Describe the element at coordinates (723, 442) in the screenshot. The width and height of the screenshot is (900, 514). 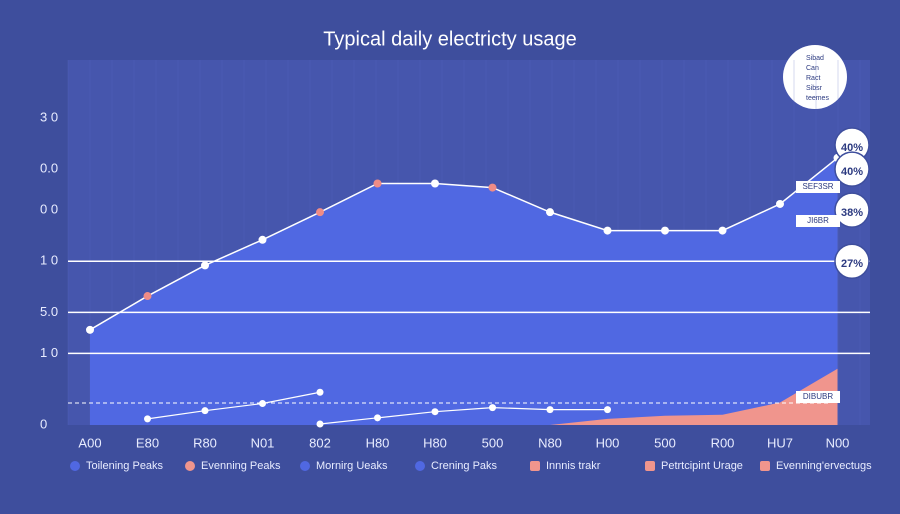
I see `x-tick-label: R00` at that location.